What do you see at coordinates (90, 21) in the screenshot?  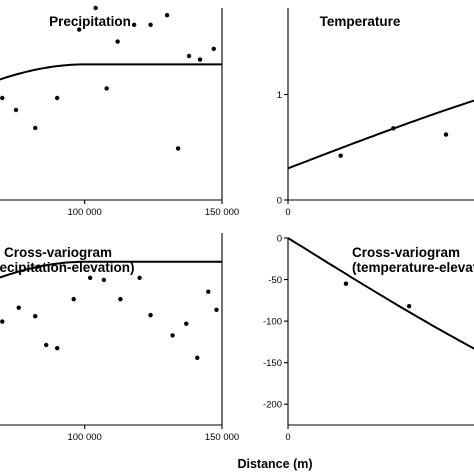 I see `panel-title: Precipitation` at bounding box center [90, 21].